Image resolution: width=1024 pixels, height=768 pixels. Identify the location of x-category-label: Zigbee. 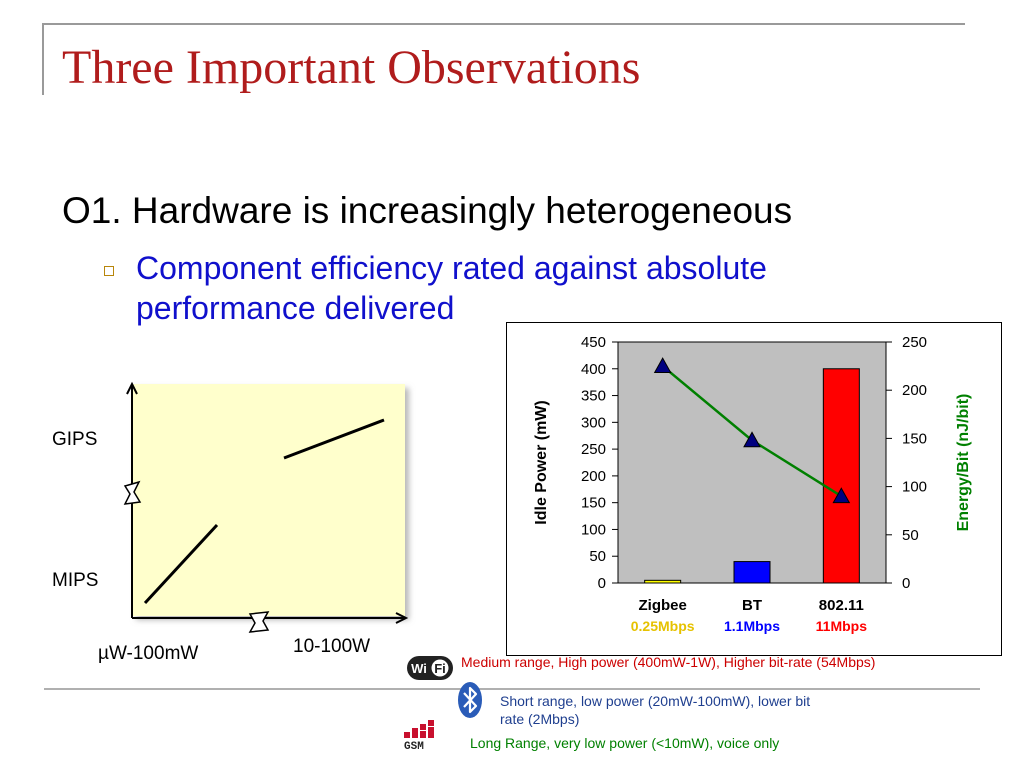
(662, 605).